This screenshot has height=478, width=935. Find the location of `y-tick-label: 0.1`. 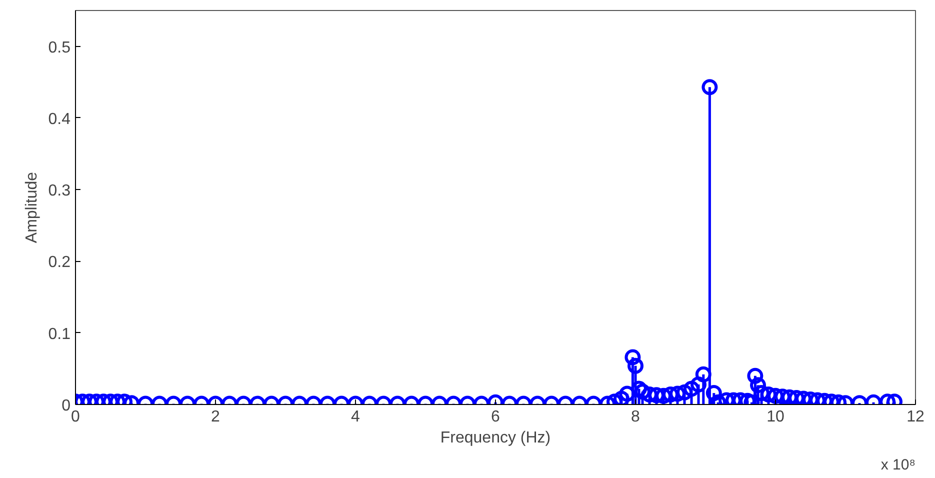

y-tick-label: 0.1 is located at coordinates (59, 334).